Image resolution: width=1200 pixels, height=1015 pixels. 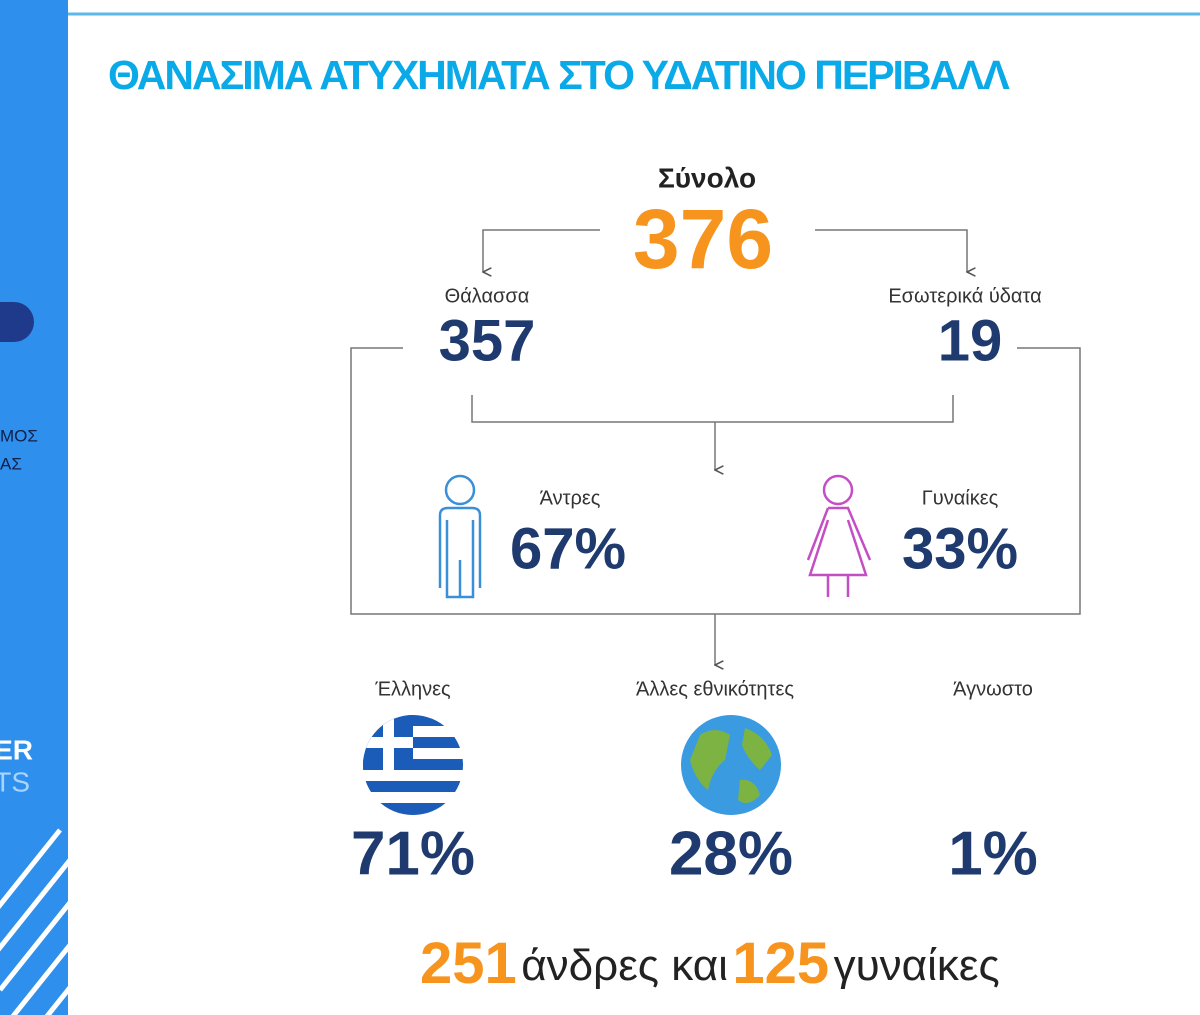 I want to click on sidebar-logo: TS, so click(x=15, y=781).